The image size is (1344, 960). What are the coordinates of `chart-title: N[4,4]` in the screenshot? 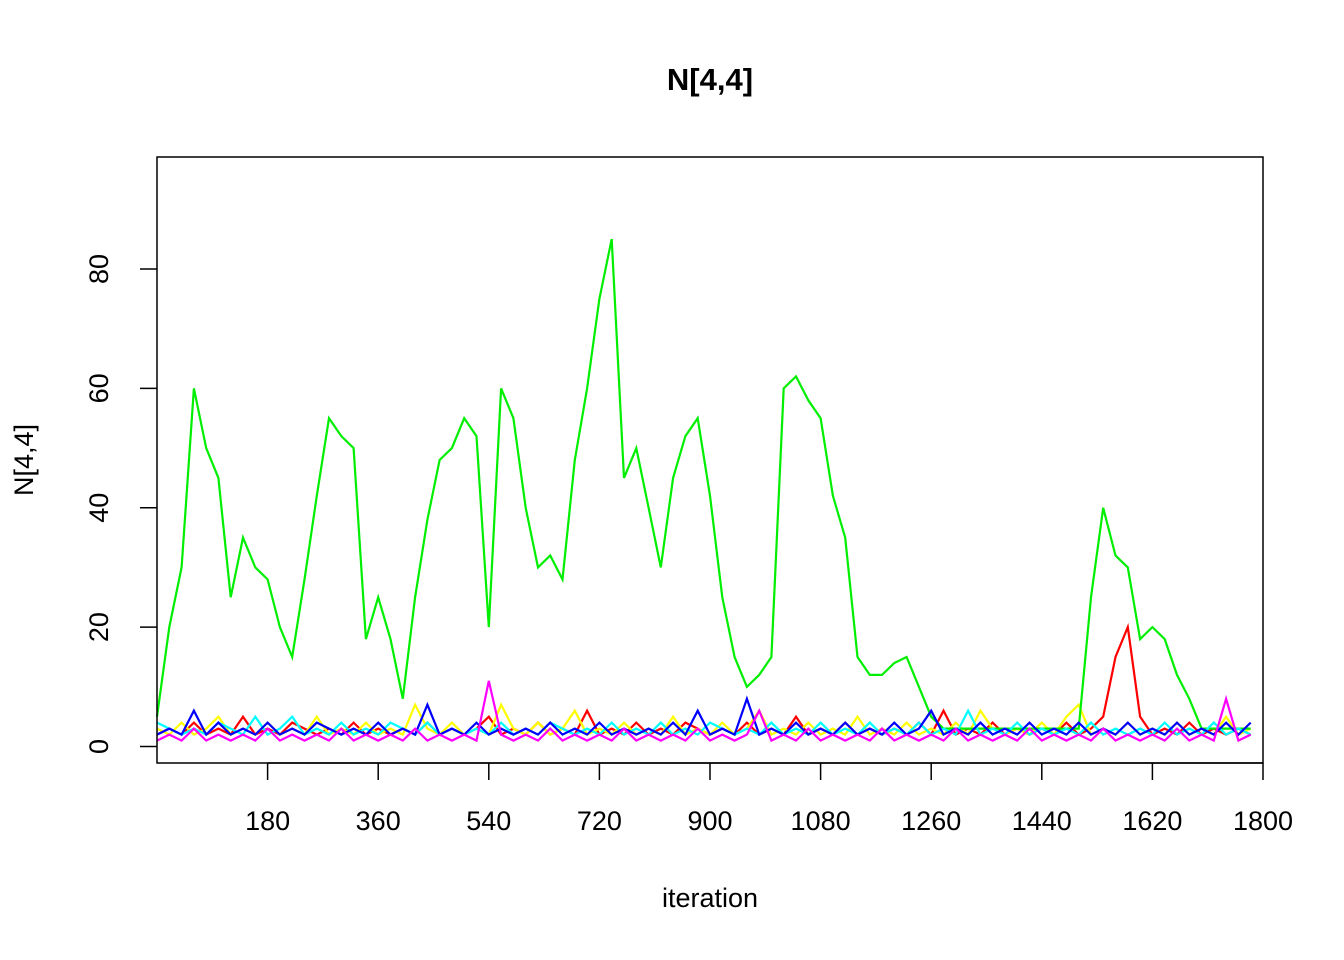 It's located at (710, 79).